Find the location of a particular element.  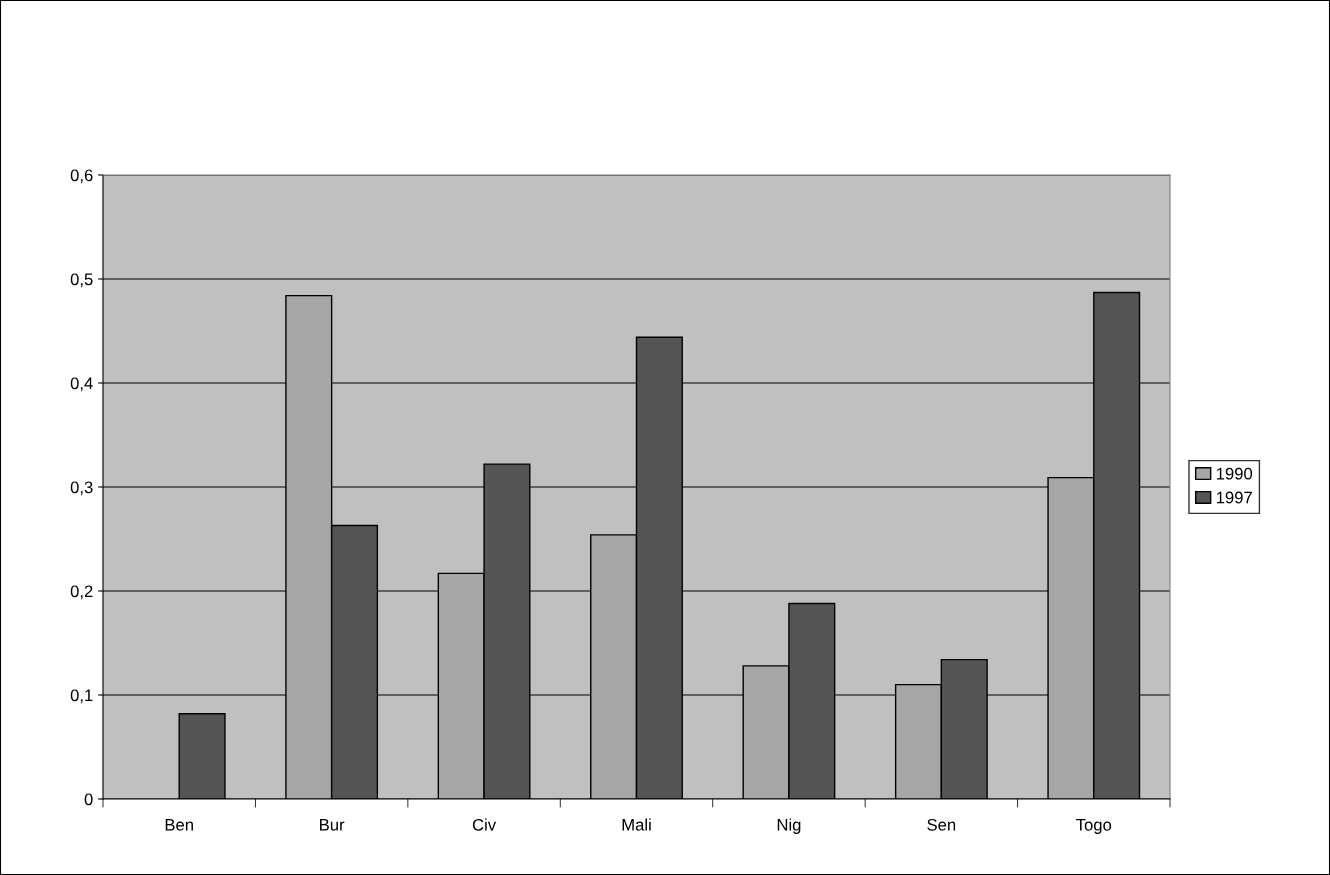

y-tick-label: 0 is located at coordinates (88, 799).